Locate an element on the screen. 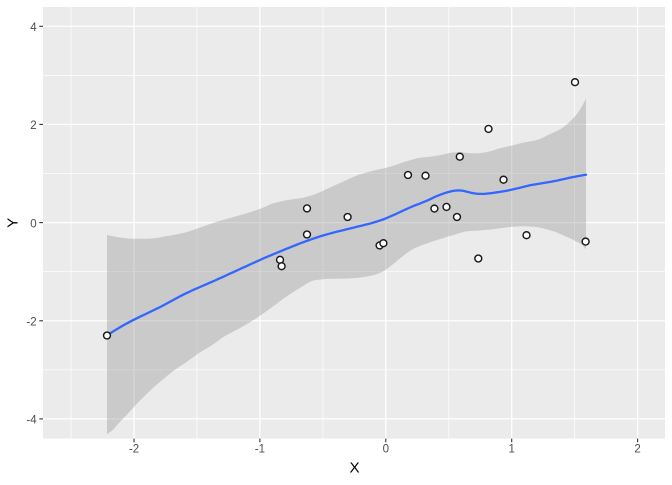 The image size is (672, 485). svg-text: 1 is located at coordinates (511, 450).